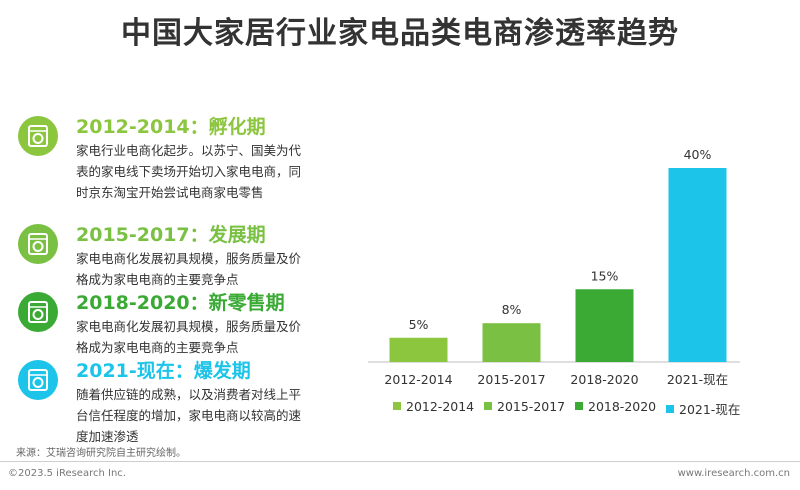 The height and width of the screenshot is (490, 800). What do you see at coordinates (511, 379) in the screenshot?
I see `x-tick-label: 2015-2017` at bounding box center [511, 379].